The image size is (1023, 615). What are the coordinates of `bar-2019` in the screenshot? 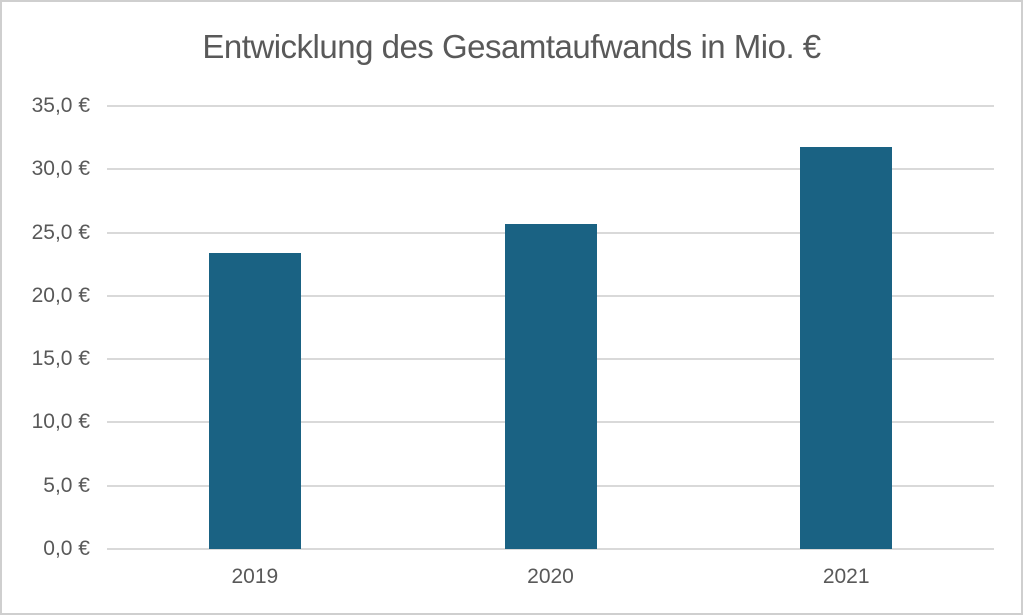 It's located at (254, 400).